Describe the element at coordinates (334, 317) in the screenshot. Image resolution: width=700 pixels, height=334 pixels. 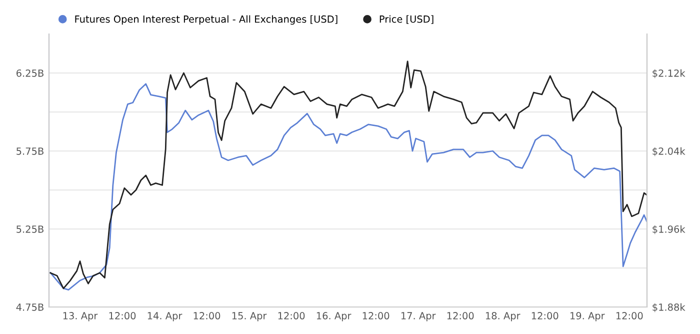
I see `x-tick-label: 16. Apr` at that location.